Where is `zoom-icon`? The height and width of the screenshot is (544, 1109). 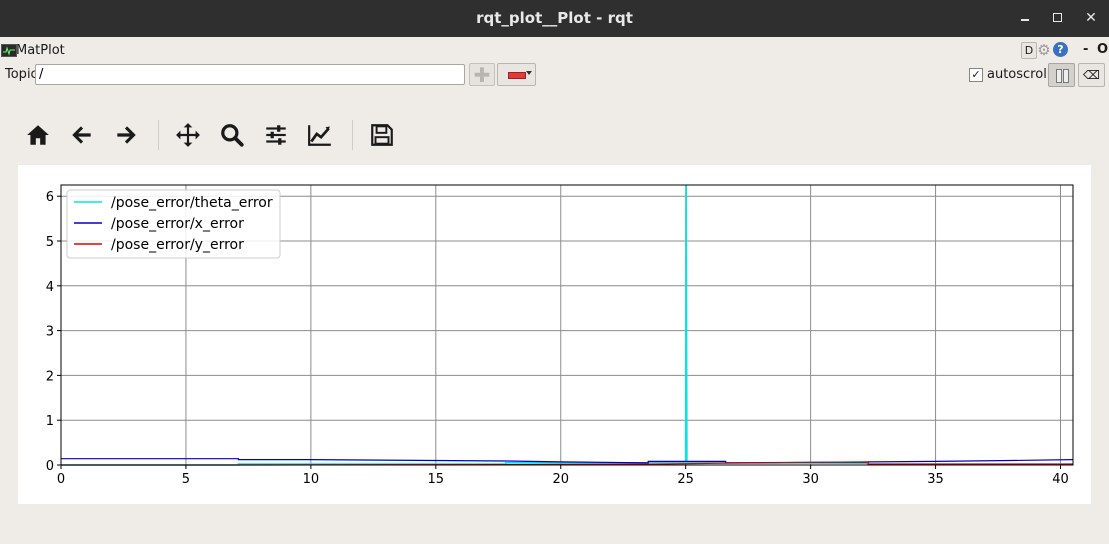
zoom-icon is located at coordinates (232, 135).